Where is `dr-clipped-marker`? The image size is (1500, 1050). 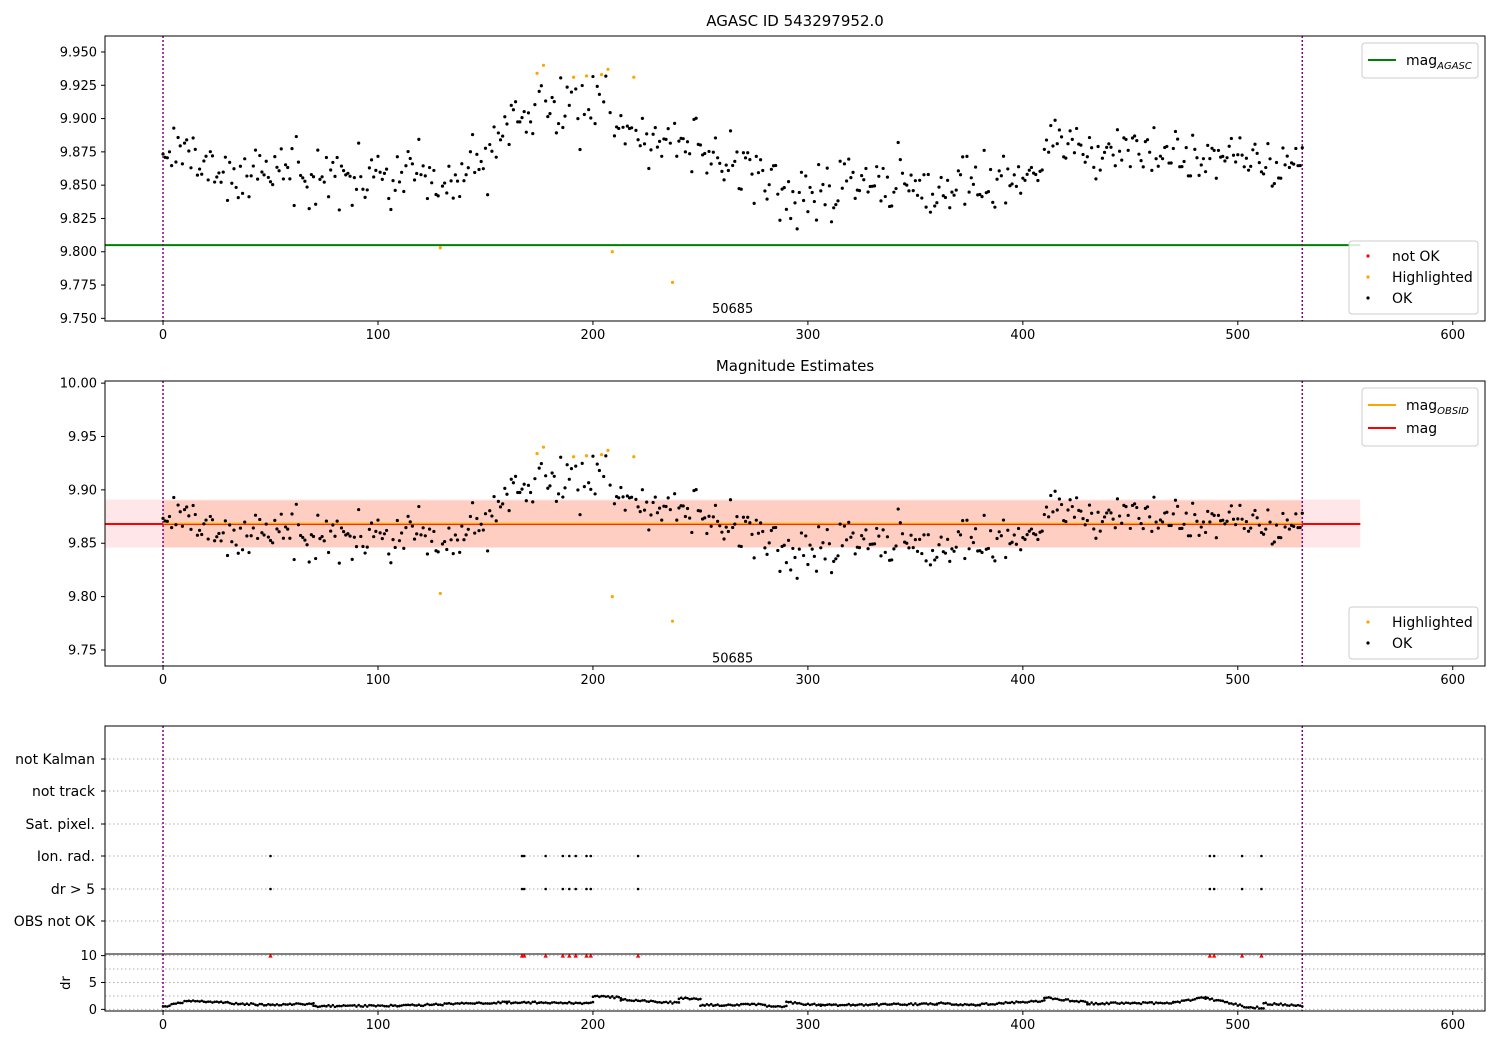
dr-clipped-marker is located at coordinates (545, 955).